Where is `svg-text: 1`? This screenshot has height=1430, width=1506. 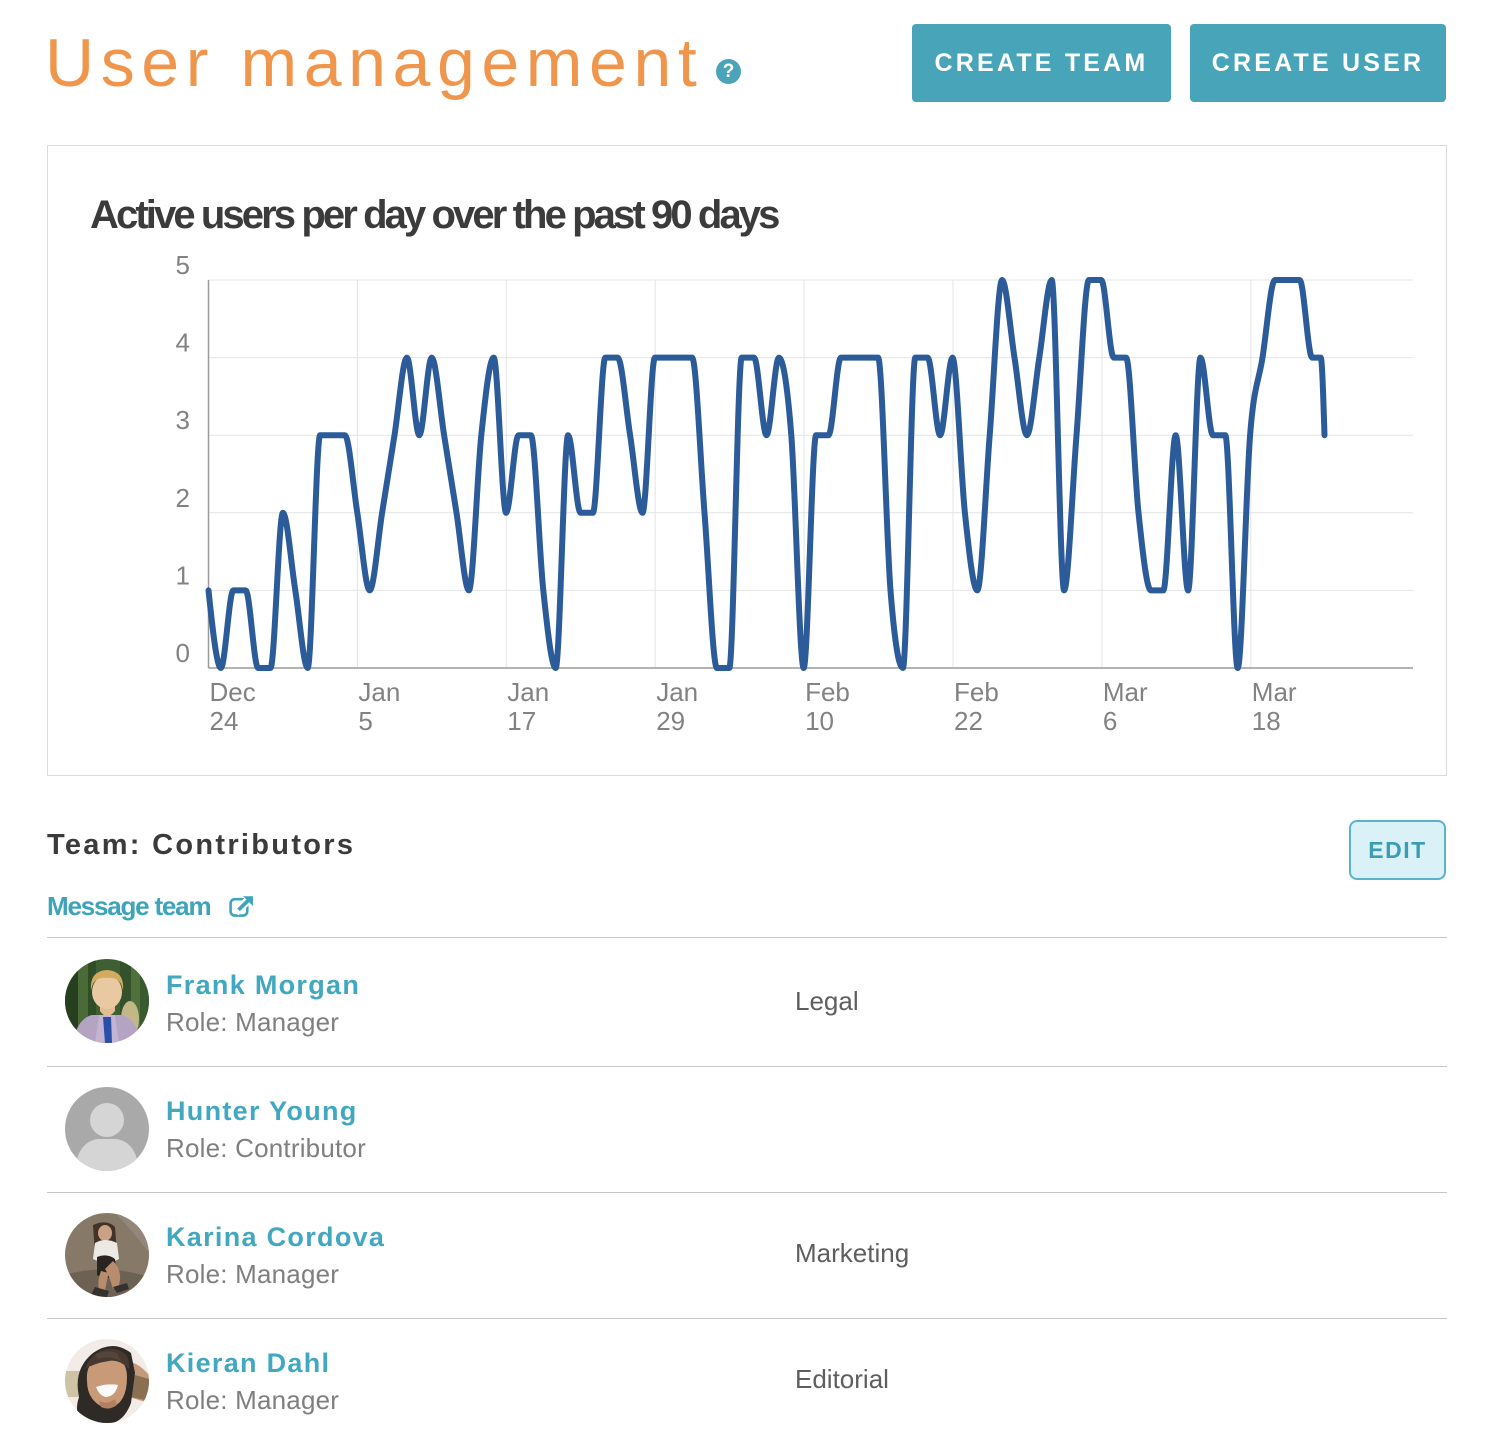 svg-text: 1 is located at coordinates (183, 575).